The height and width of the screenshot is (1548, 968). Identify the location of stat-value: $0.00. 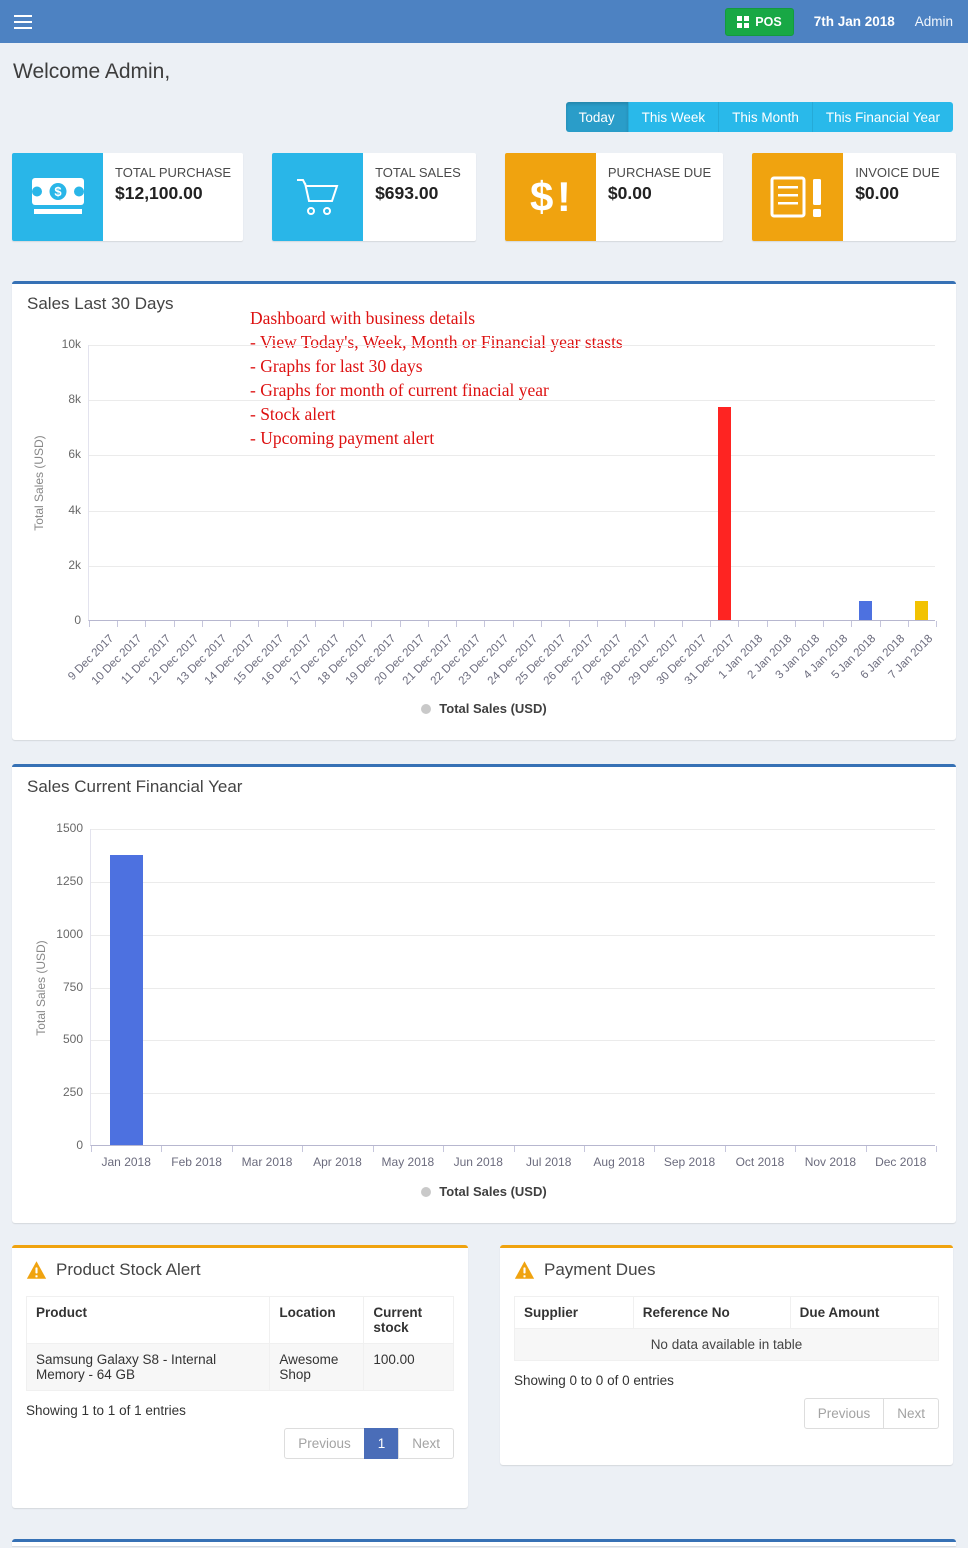
(629, 193).